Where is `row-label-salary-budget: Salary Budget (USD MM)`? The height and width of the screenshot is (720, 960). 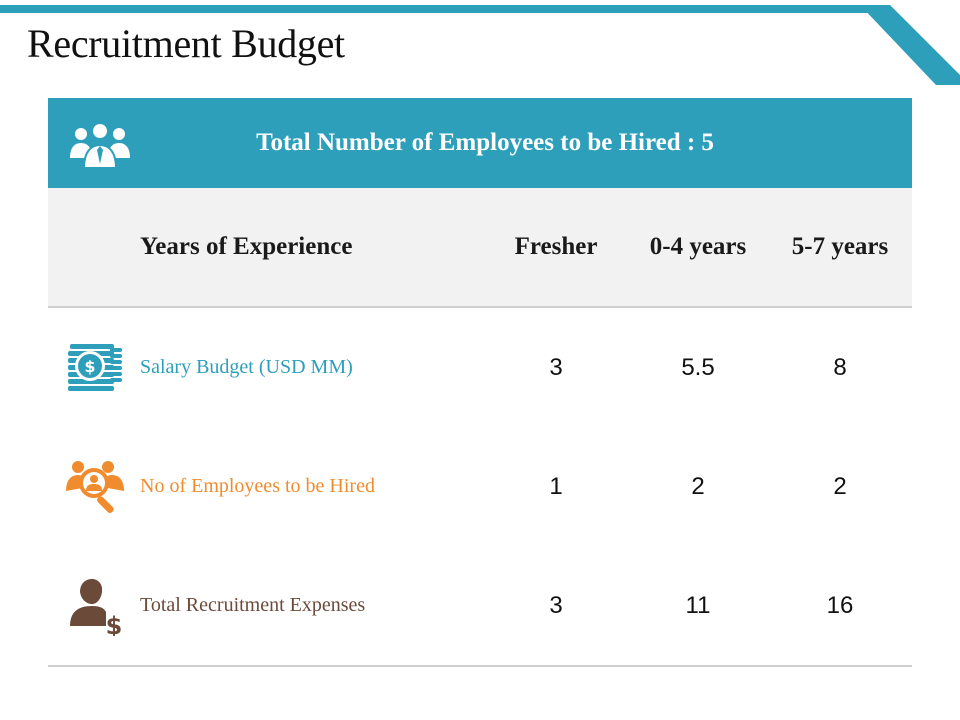 row-label-salary-budget: Salary Budget (USD MM) is located at coordinates (246, 367).